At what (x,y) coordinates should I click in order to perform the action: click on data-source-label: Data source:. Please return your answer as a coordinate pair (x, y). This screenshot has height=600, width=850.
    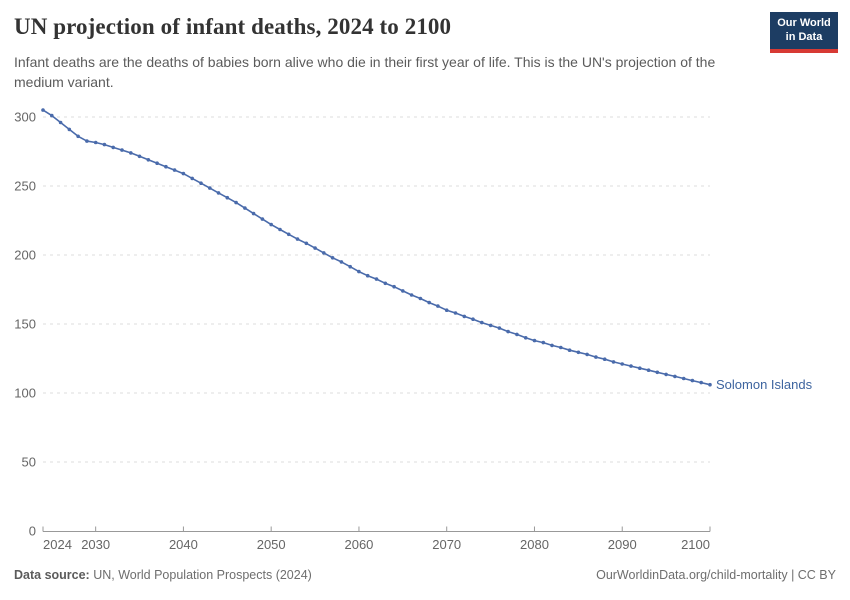
    Looking at the image, I should click on (52, 575).